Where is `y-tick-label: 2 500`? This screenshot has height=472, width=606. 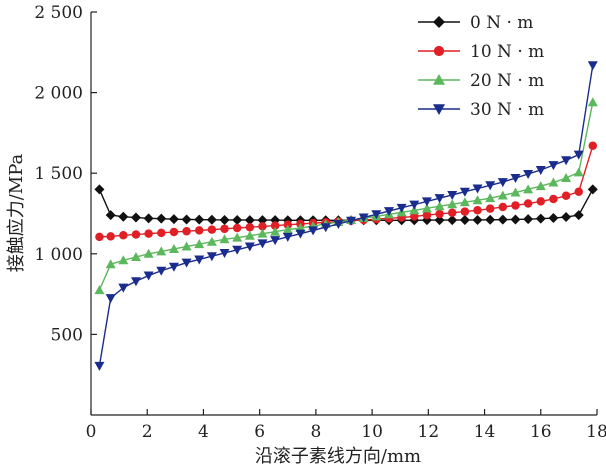
y-tick-label: 2 500 is located at coordinates (58, 13).